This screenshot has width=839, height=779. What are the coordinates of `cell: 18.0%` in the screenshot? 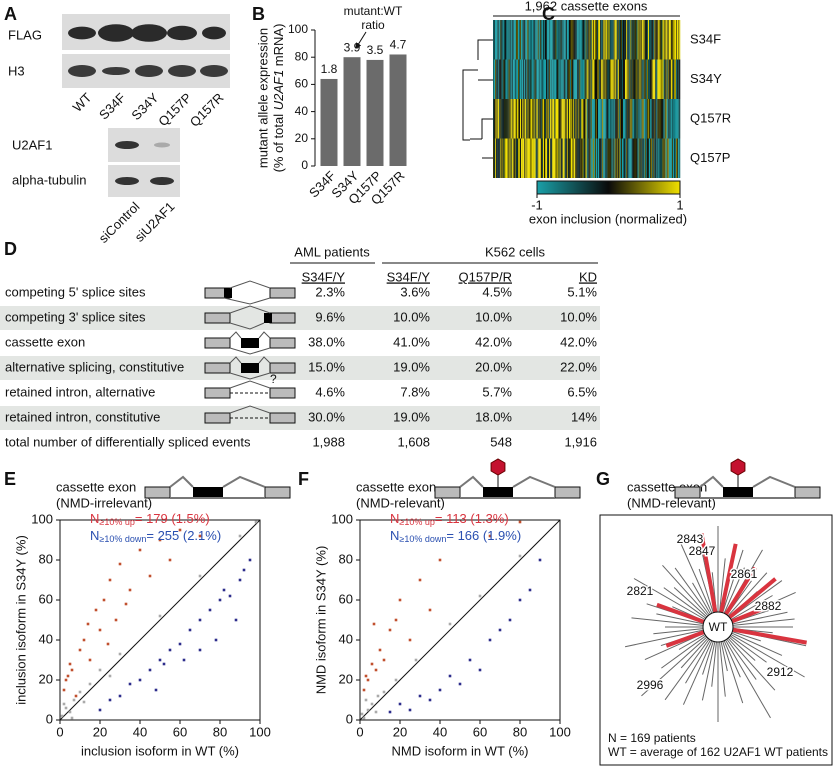 It's located at (493, 416).